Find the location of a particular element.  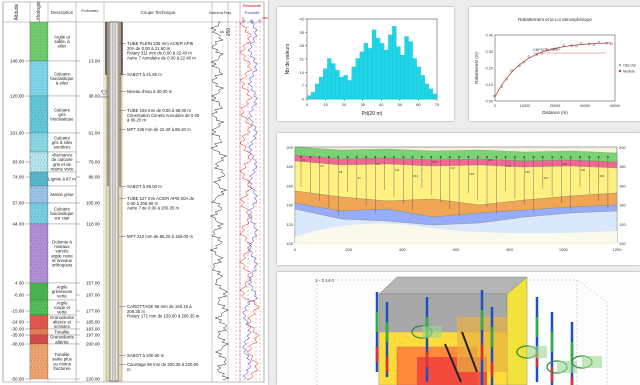

altitude-label: -38.00 is located at coordinates (17, 344).